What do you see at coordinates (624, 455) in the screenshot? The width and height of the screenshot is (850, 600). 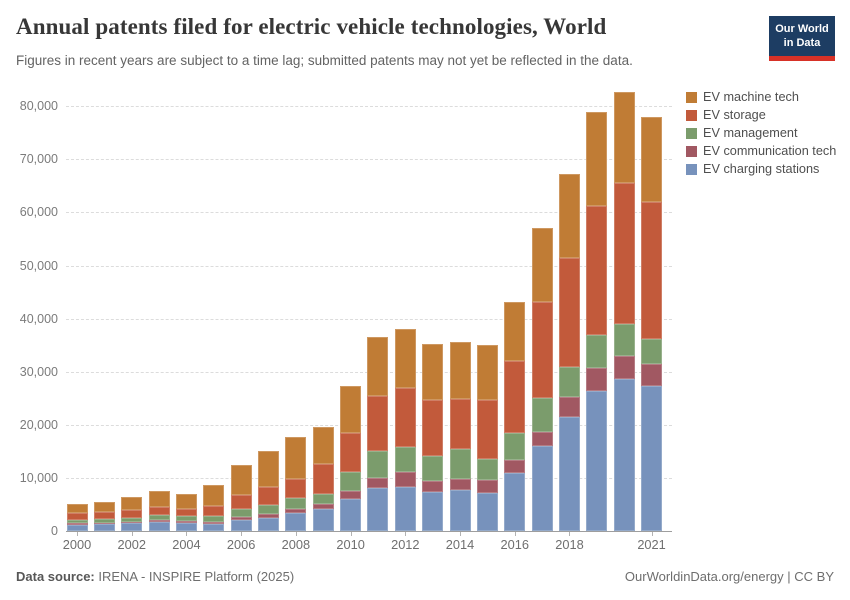 I see `bar-segment-2020-ev-charging-stations` at bounding box center [624, 455].